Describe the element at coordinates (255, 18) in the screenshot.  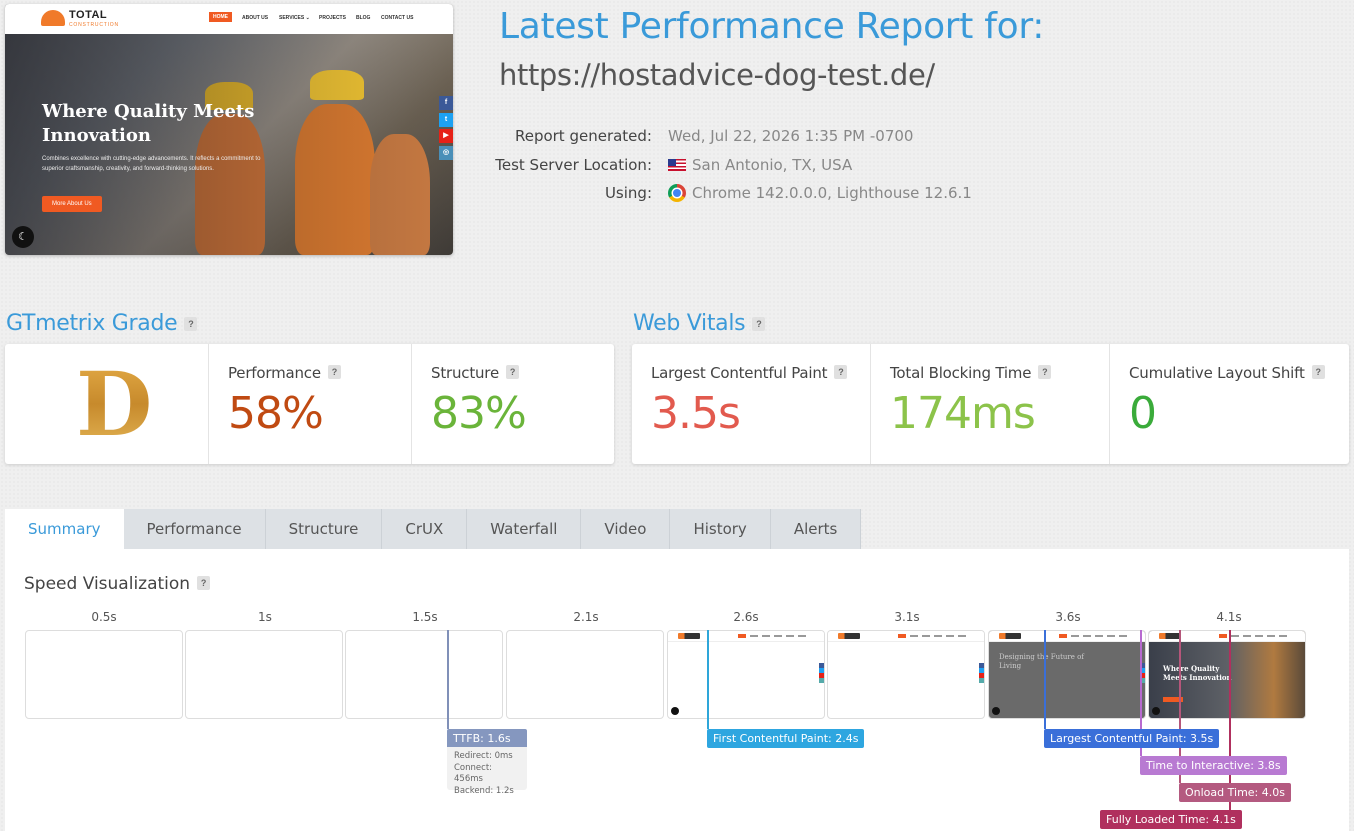
I see `site-nav-about: ABOUT US` at that location.